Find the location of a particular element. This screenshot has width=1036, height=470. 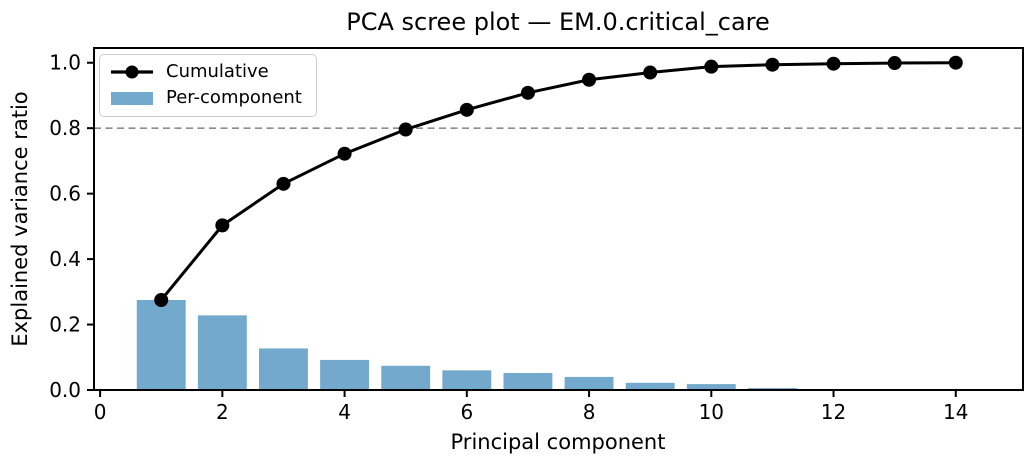

x-tick-label: 4 is located at coordinates (344, 412).